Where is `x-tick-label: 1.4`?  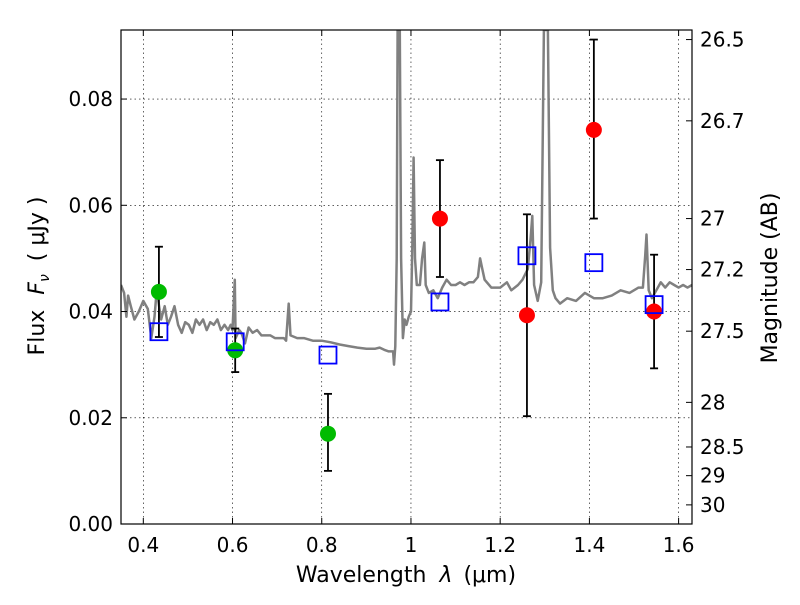 x-tick-label: 1.4 is located at coordinates (589, 545).